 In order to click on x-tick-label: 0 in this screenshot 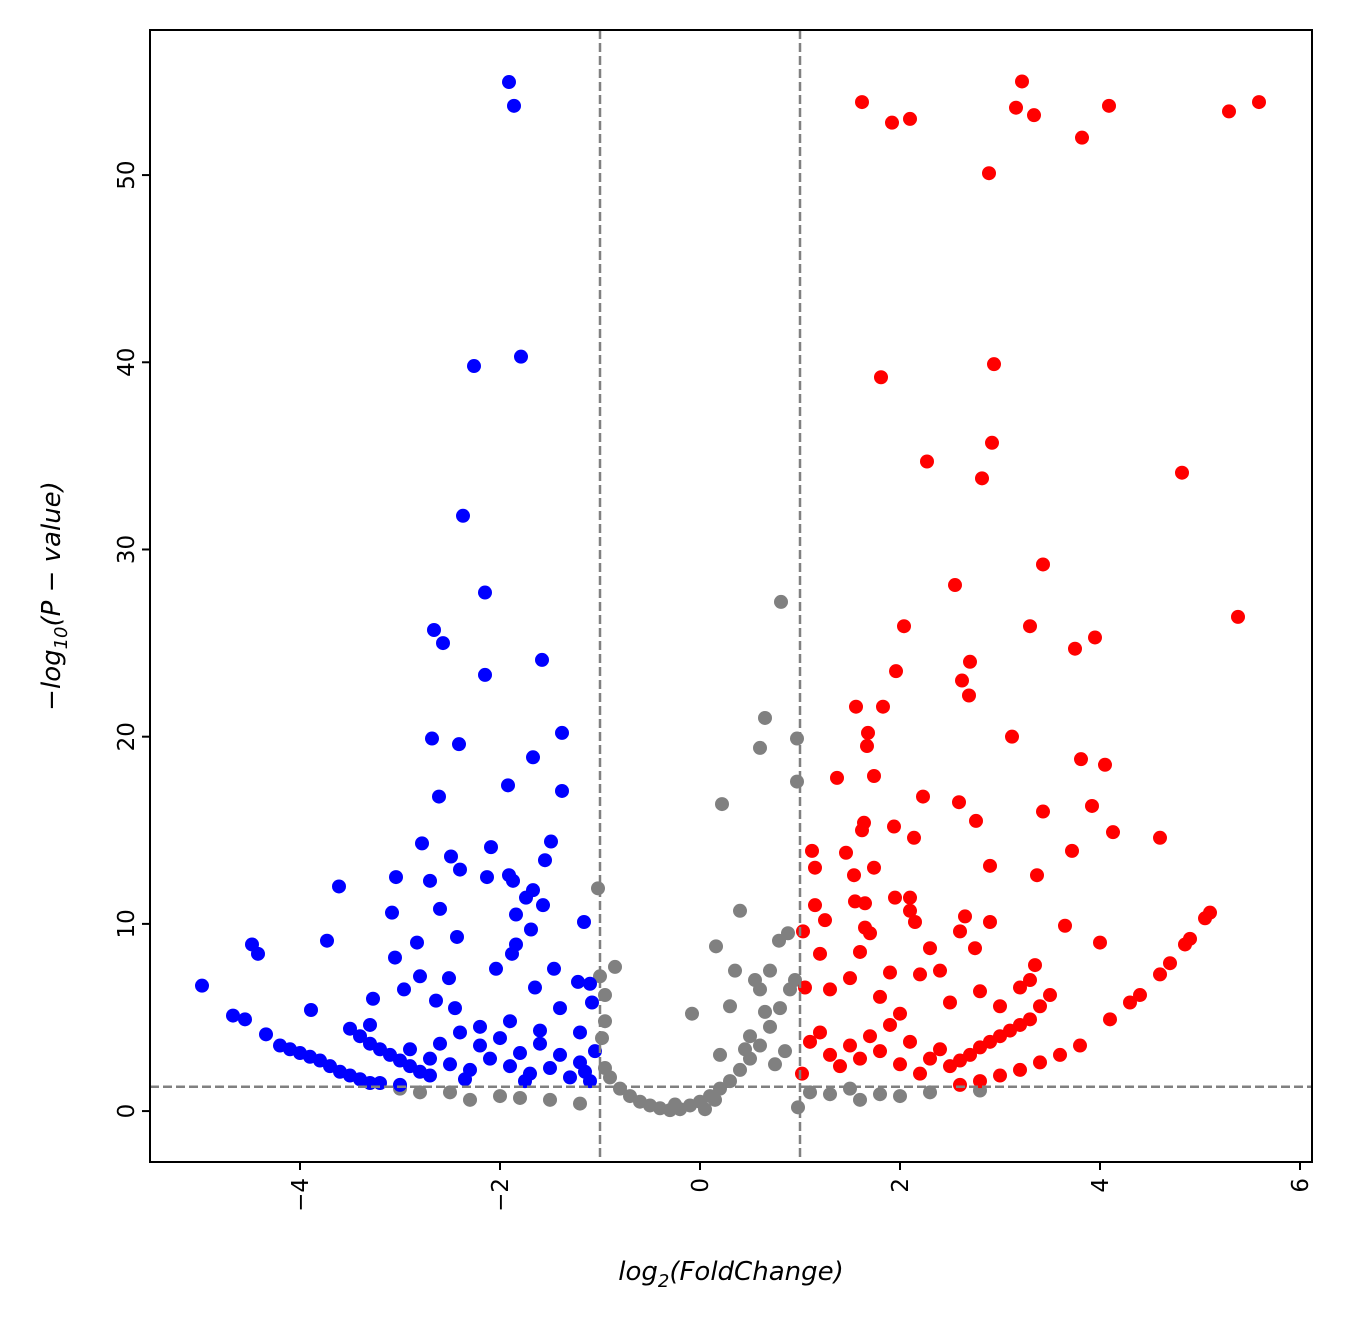, I will do `click(701, 1185)`.